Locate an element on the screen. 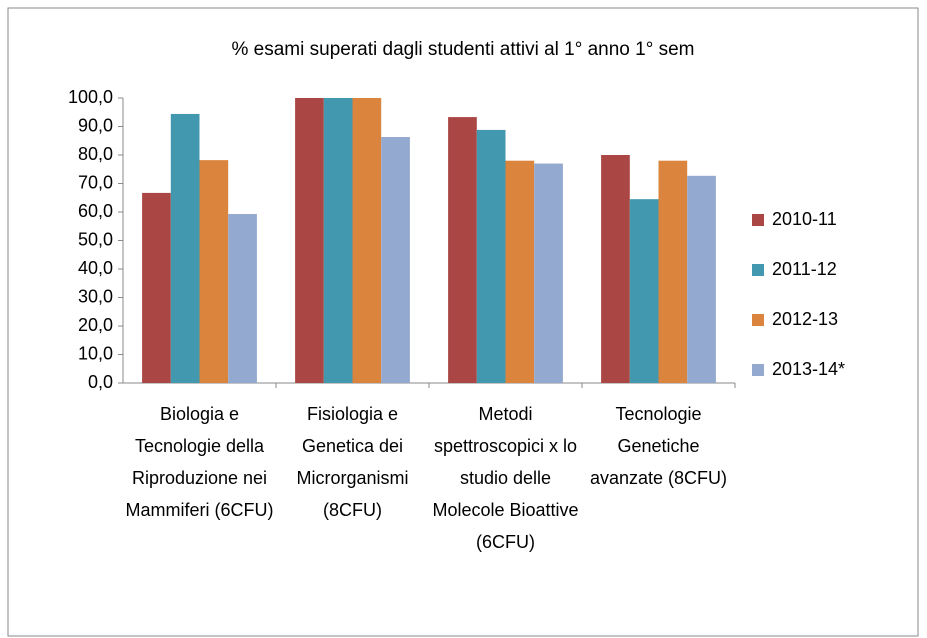  legend-label: 2012-13 is located at coordinates (805, 319).